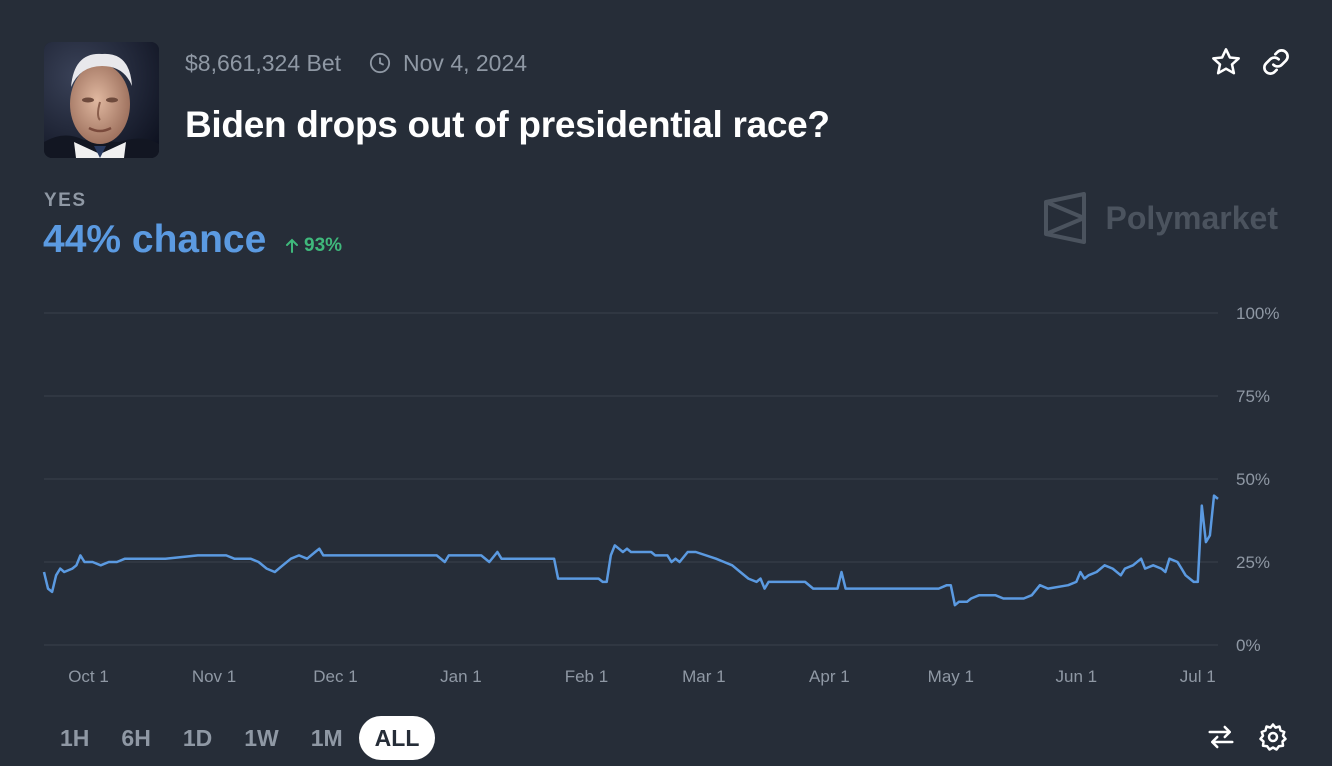  I want to click on x-tick-label: May 1, so click(951, 676).